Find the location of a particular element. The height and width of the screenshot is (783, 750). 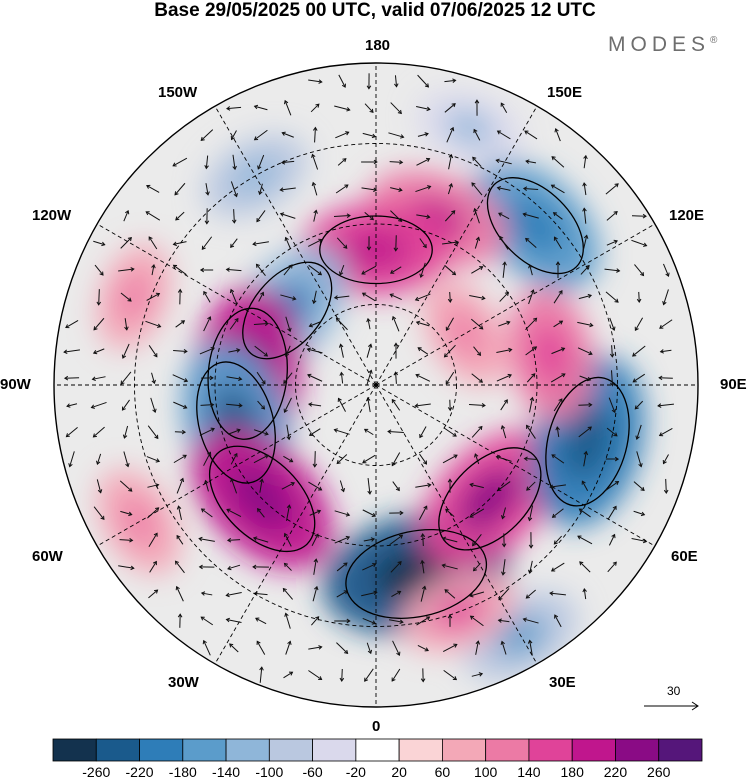

colorbar-tick-label: 180 is located at coordinates (572, 772).